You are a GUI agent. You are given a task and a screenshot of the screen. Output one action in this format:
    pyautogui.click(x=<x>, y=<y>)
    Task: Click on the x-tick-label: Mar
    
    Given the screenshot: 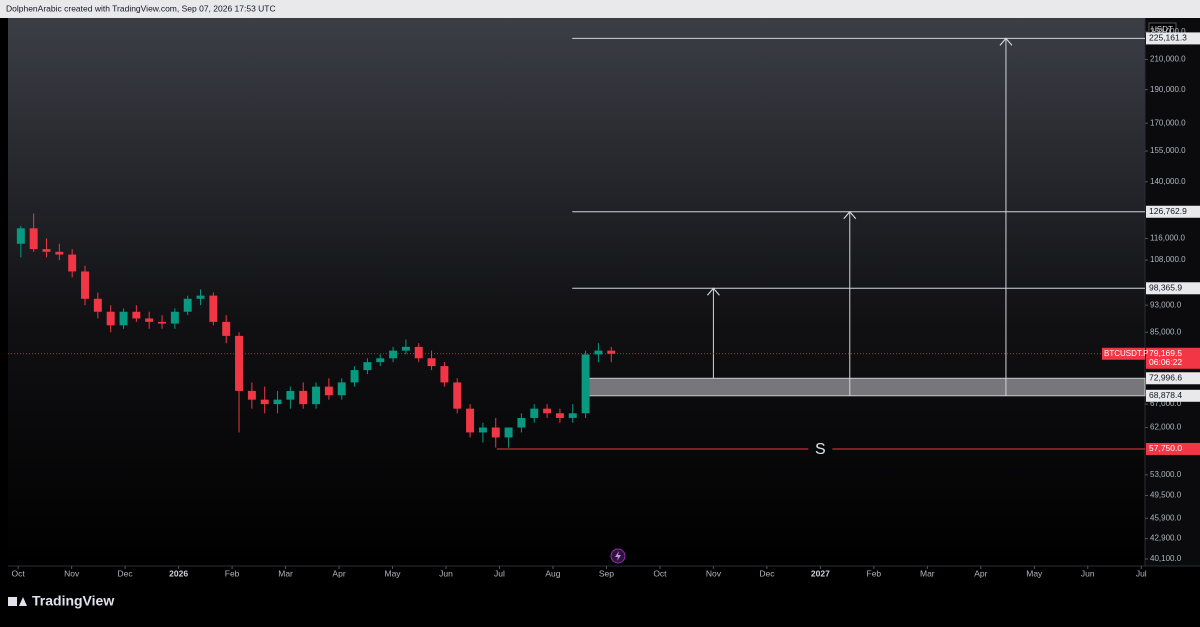 What is the action you would take?
    pyautogui.click(x=927, y=573)
    